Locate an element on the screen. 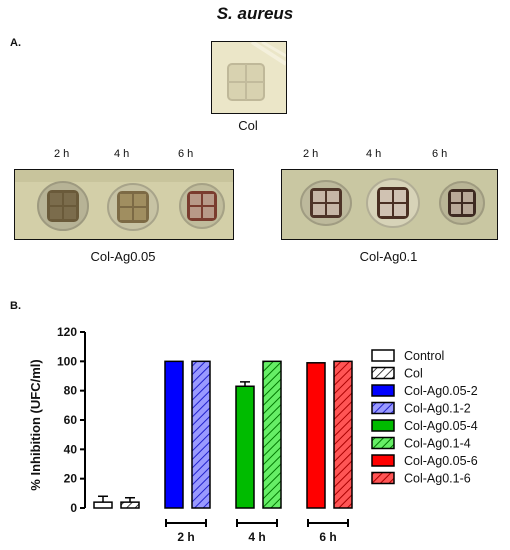 This screenshot has width=510, height=550. legend-label: Col-Ag0.1-6 is located at coordinates (437, 479).